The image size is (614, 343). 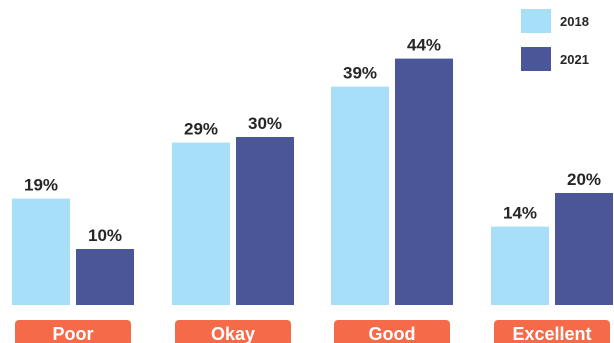 What do you see at coordinates (265, 123) in the screenshot?
I see `value-label-okay-2021: 30%` at bounding box center [265, 123].